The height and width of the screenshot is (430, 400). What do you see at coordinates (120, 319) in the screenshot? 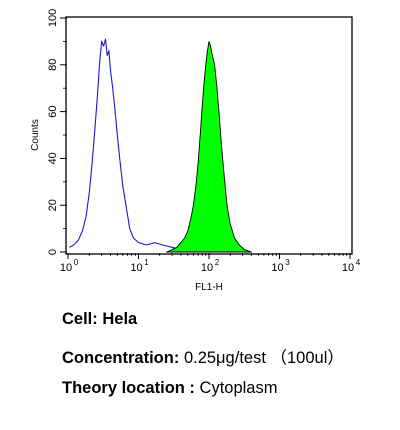
I see `cell-value: Hela` at bounding box center [120, 319].